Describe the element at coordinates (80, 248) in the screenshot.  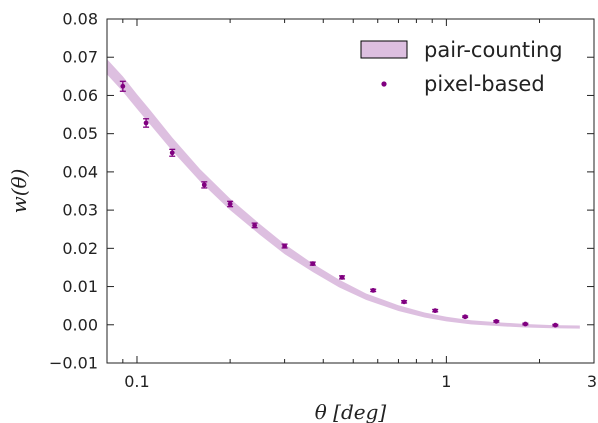
I see `y-tick-label: 0.02` at that location.